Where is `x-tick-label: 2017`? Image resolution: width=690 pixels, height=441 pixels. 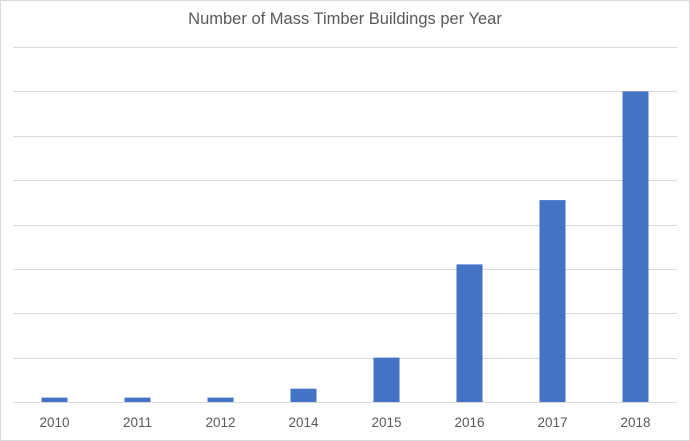 x-tick-label: 2017 is located at coordinates (552, 422).